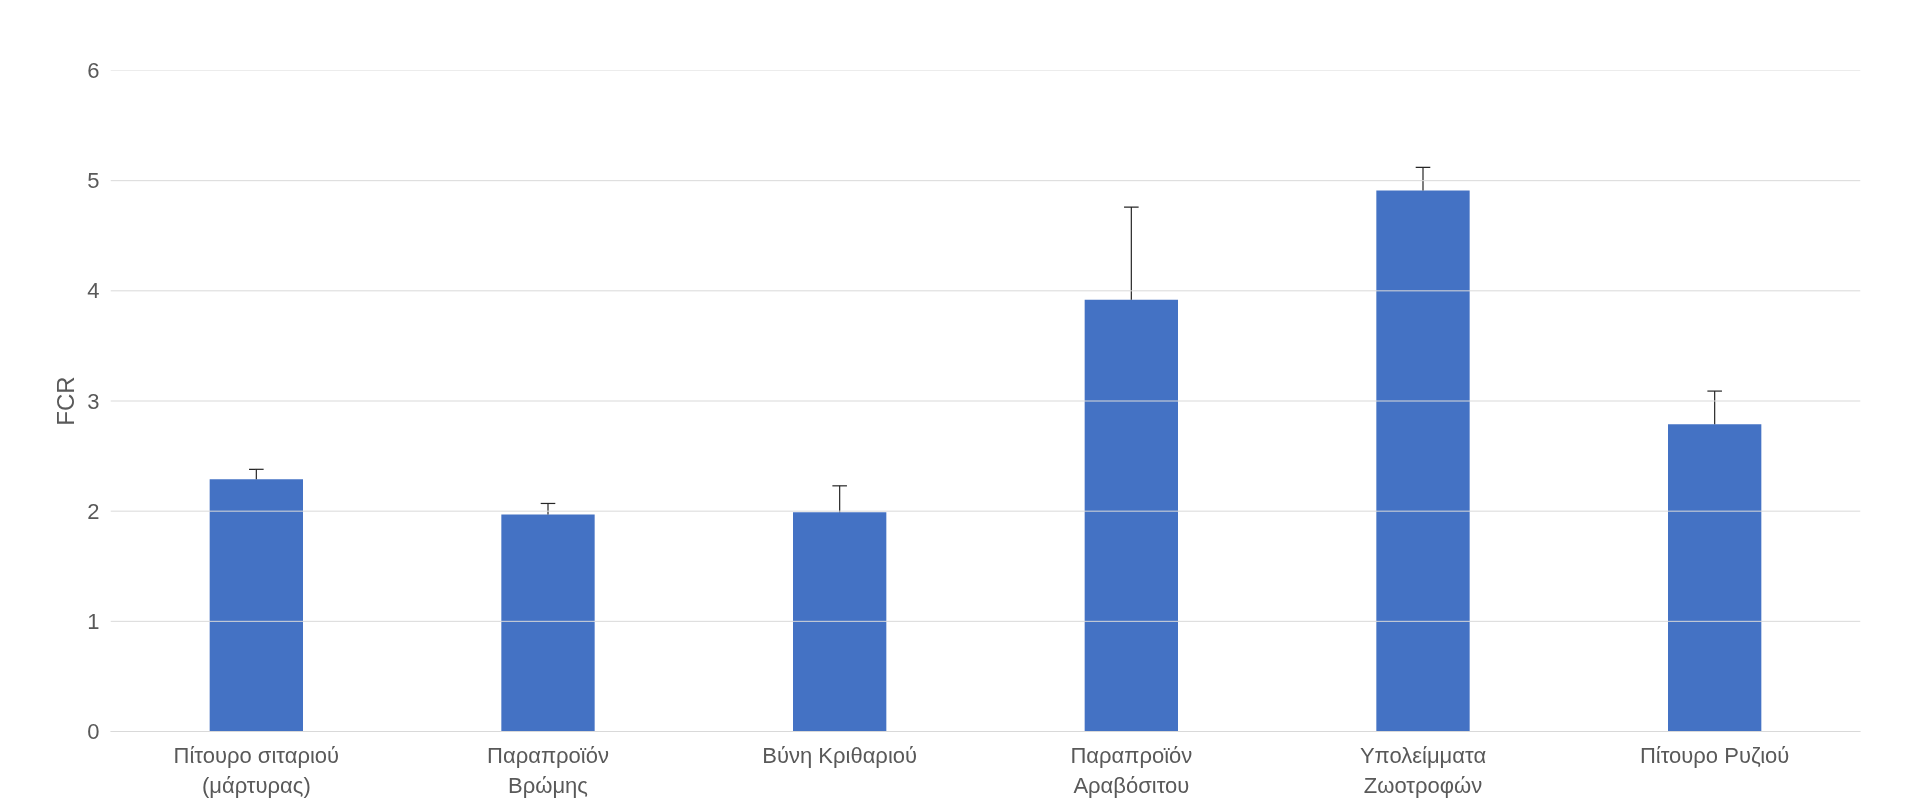 The width and height of the screenshot is (1930, 809). Describe the element at coordinates (1714, 755) in the screenshot. I see `x-tick-label: Πίτουρο Ρυζιού` at that location.